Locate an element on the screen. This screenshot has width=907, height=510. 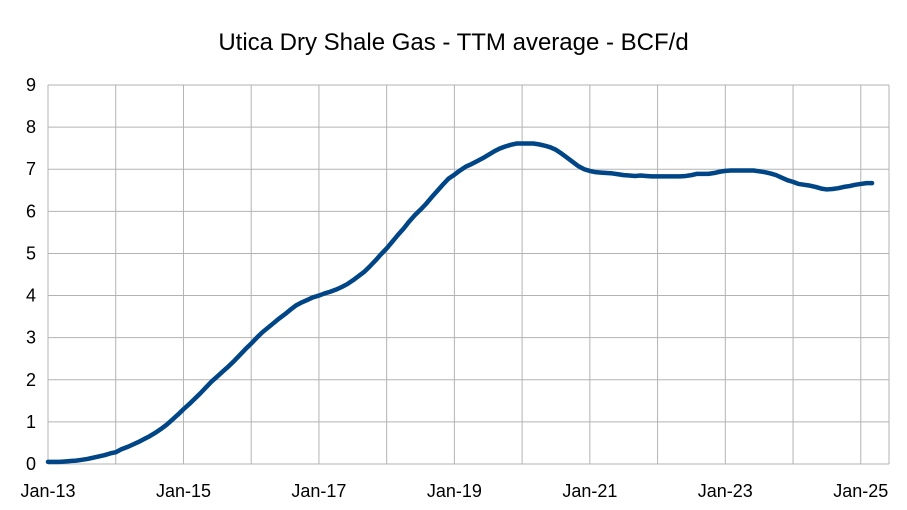
y-tick-label: 5 is located at coordinates (31, 253).